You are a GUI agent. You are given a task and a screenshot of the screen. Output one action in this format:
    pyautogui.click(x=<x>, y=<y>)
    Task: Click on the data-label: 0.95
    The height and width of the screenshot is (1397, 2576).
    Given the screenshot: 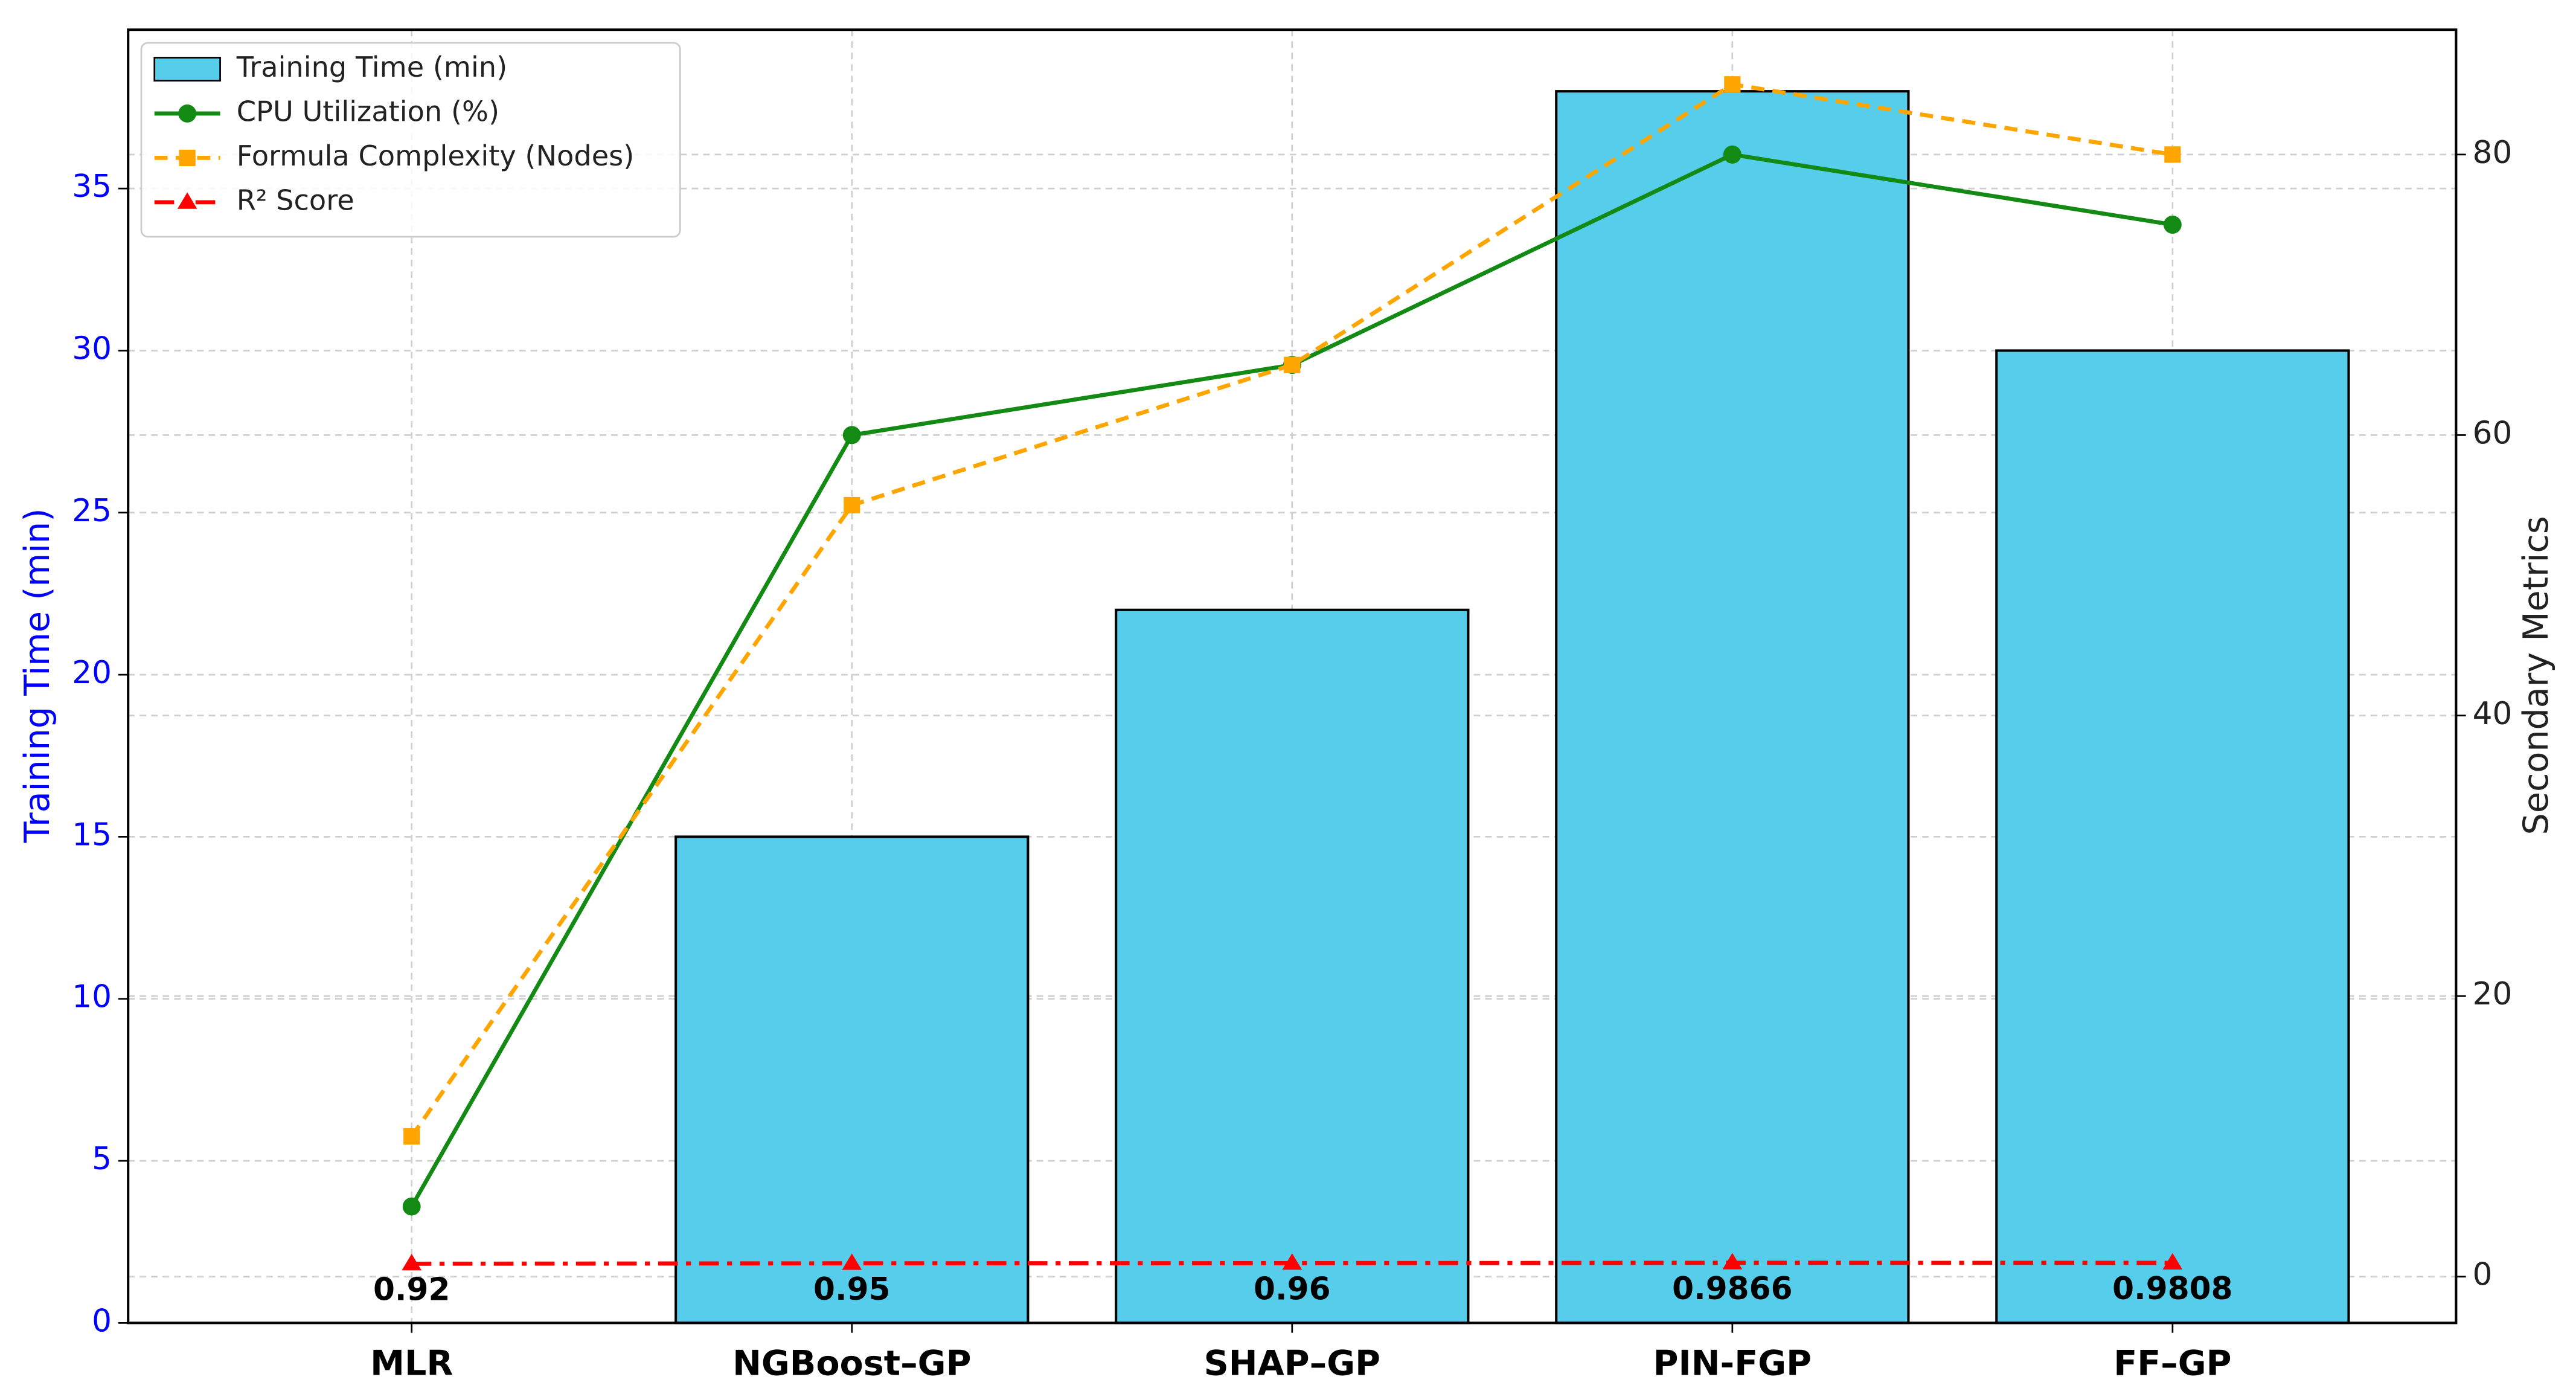 What is the action you would take?
    pyautogui.click(x=852, y=1289)
    